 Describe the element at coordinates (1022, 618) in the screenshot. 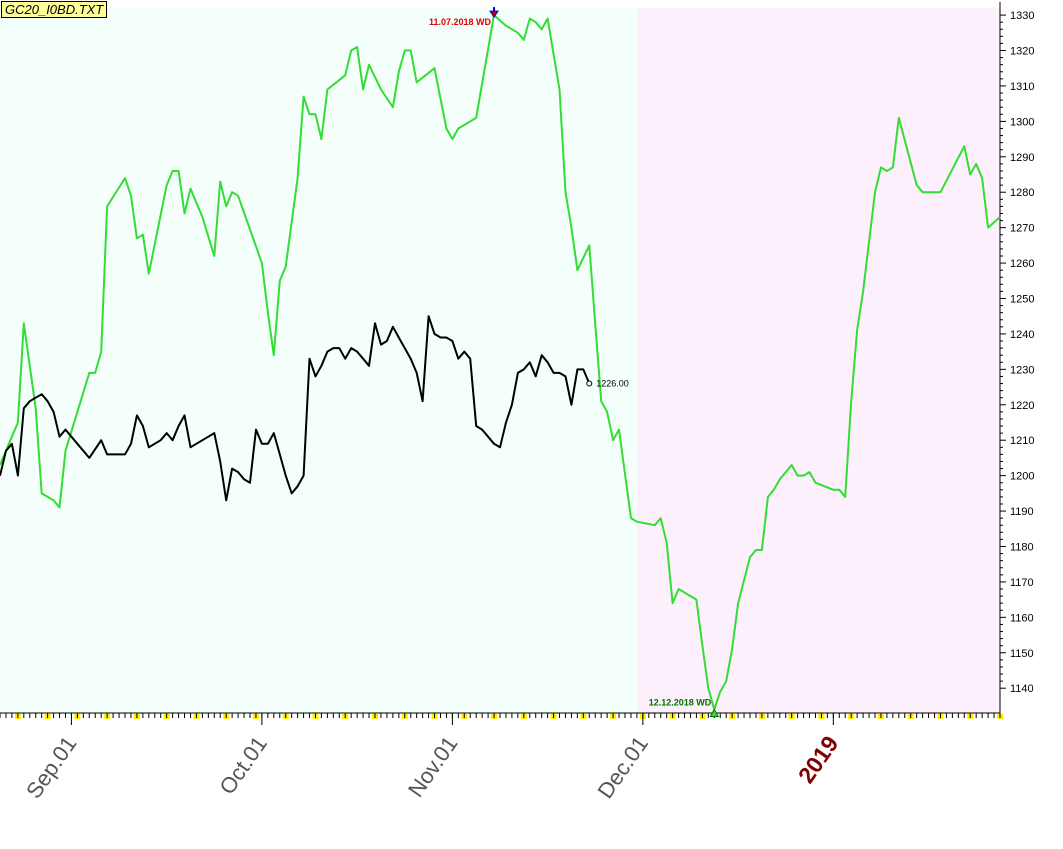

I see `y-tick-label: 1160` at that location.